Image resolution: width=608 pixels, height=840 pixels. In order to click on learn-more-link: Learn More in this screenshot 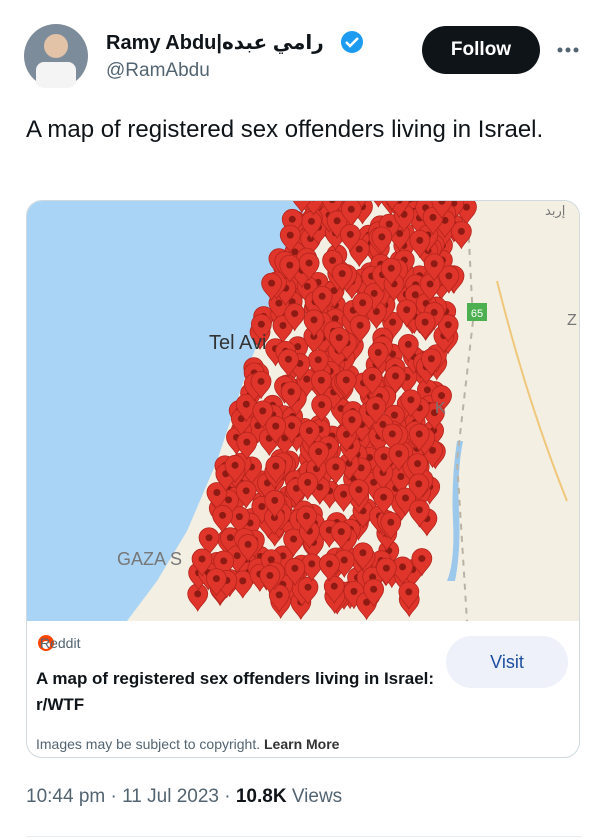, I will do `click(302, 744)`.